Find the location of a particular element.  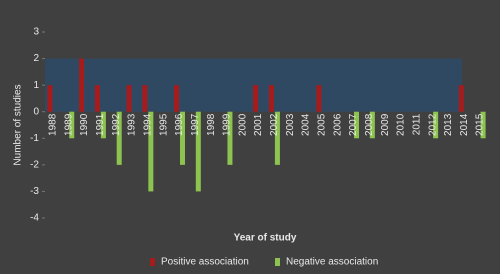

x-tick-label: 1991 is located at coordinates (100, 124).